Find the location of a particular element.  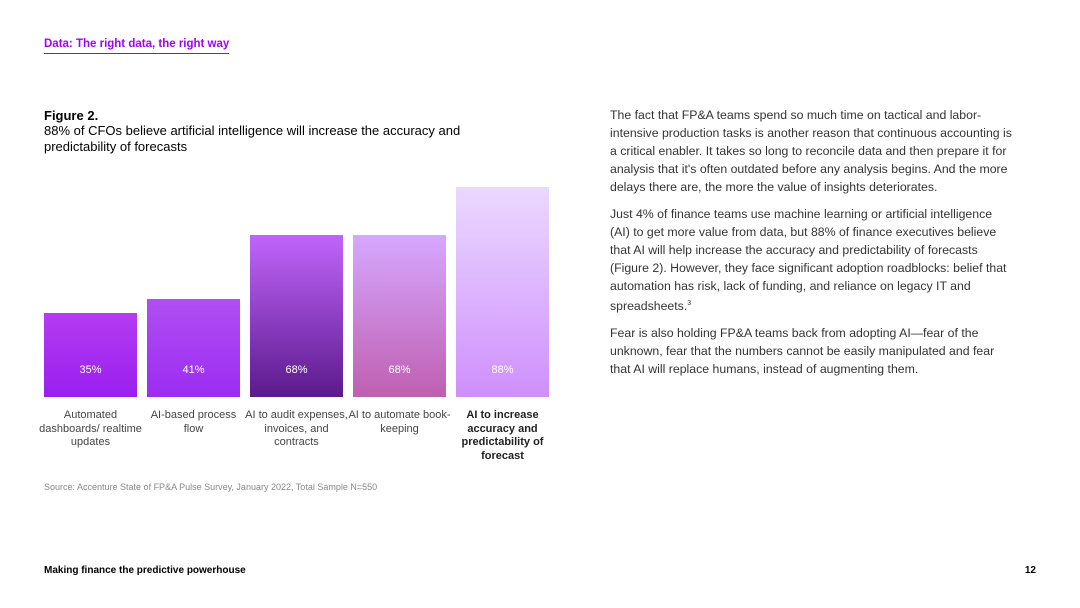

section-title: Data: The right data, the right way is located at coordinates (137, 46).